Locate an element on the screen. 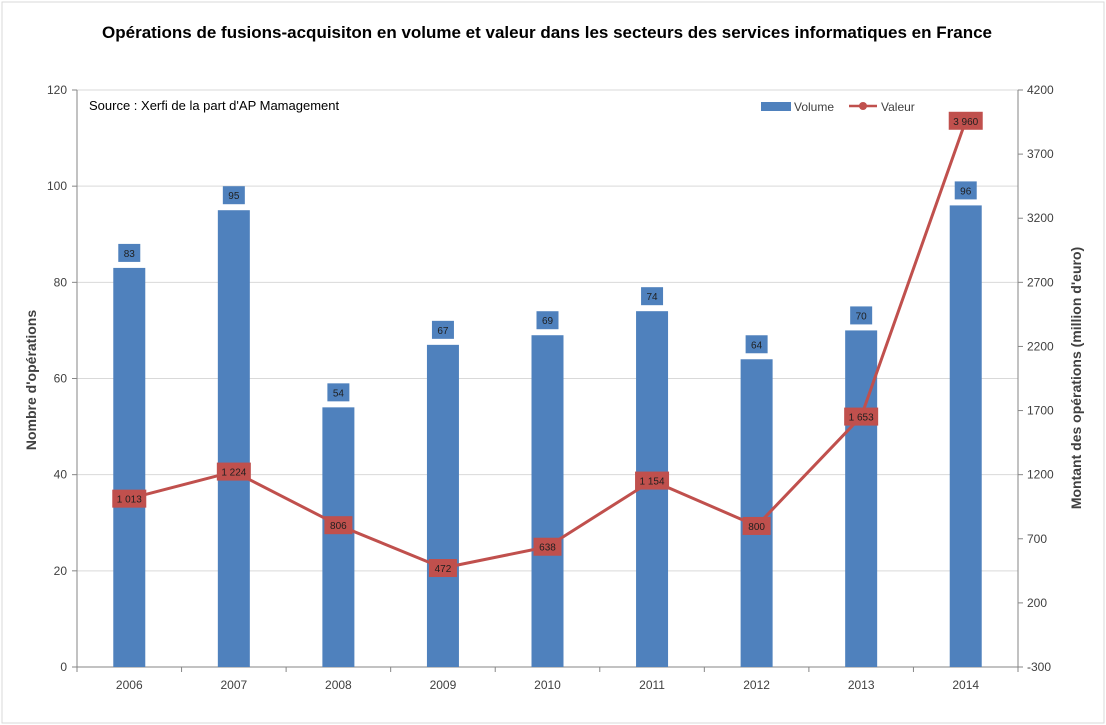 Image resolution: width=1106 pixels, height=725 pixels. volume-label-text: 74 is located at coordinates (652, 297).